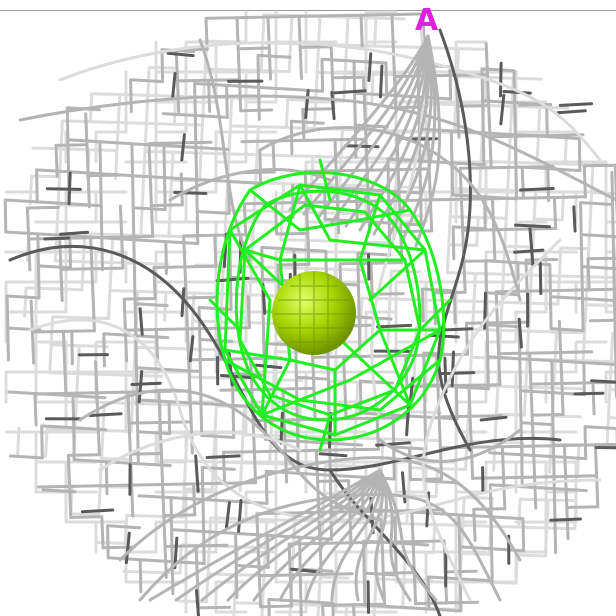  Describe the element at coordinates (308, 10) in the screenshot. I see `viewer-top-border` at that location.